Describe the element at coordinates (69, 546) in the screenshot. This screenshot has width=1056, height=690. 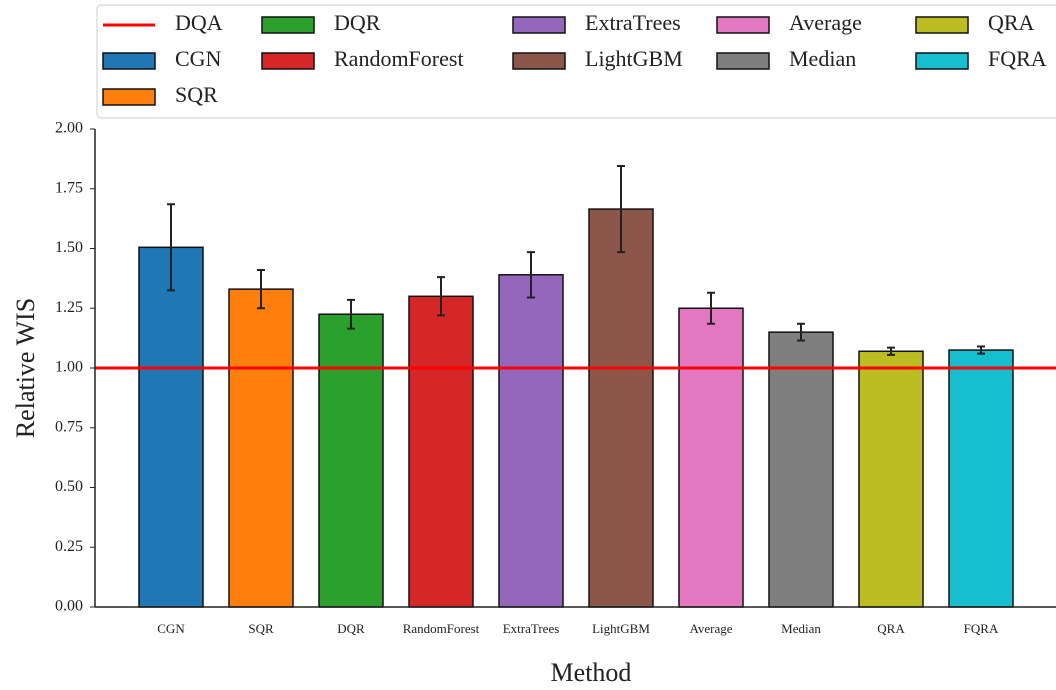
I see `y-tick-label: 0.25` at that location.